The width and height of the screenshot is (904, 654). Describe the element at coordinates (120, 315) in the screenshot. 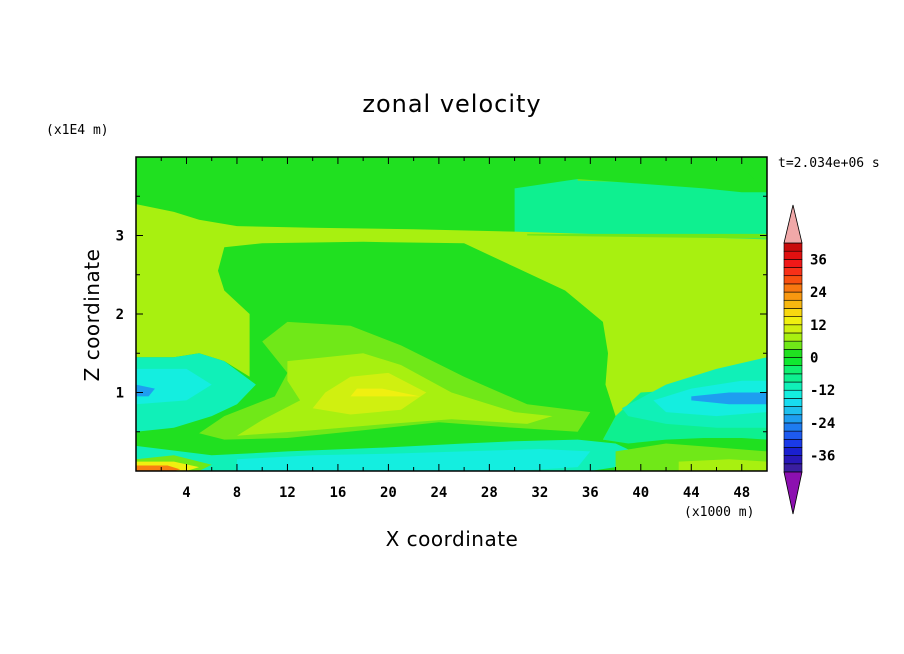

I see `y-tick-label: 2` at that location.